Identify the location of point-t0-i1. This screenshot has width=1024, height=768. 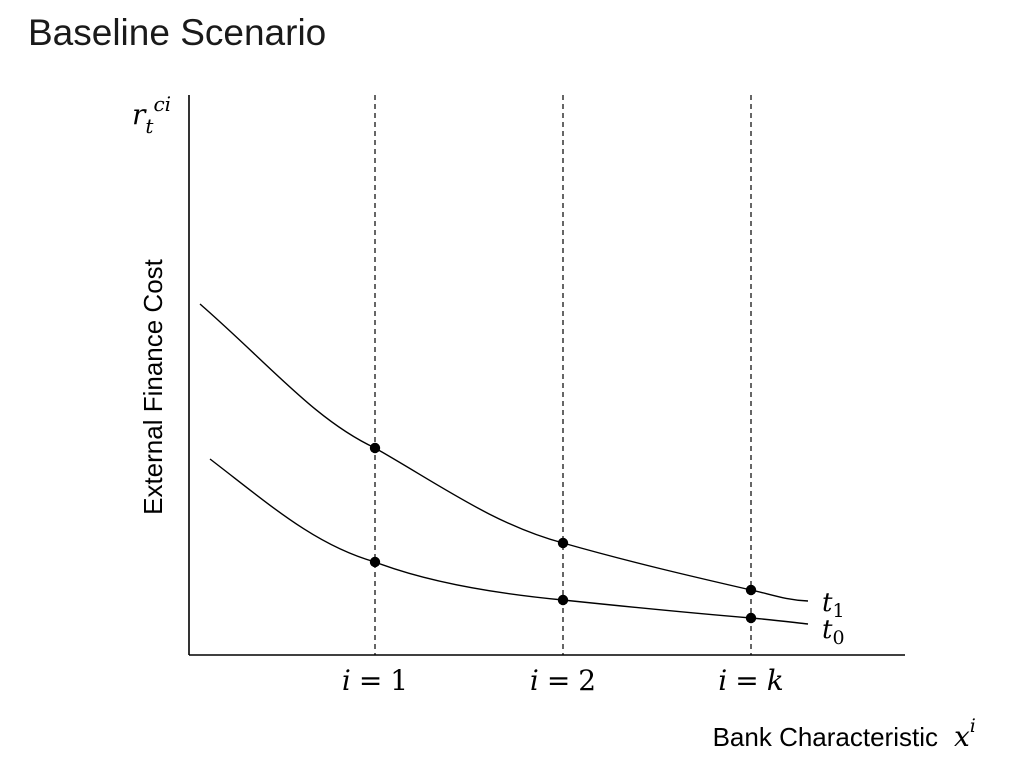
(375, 562).